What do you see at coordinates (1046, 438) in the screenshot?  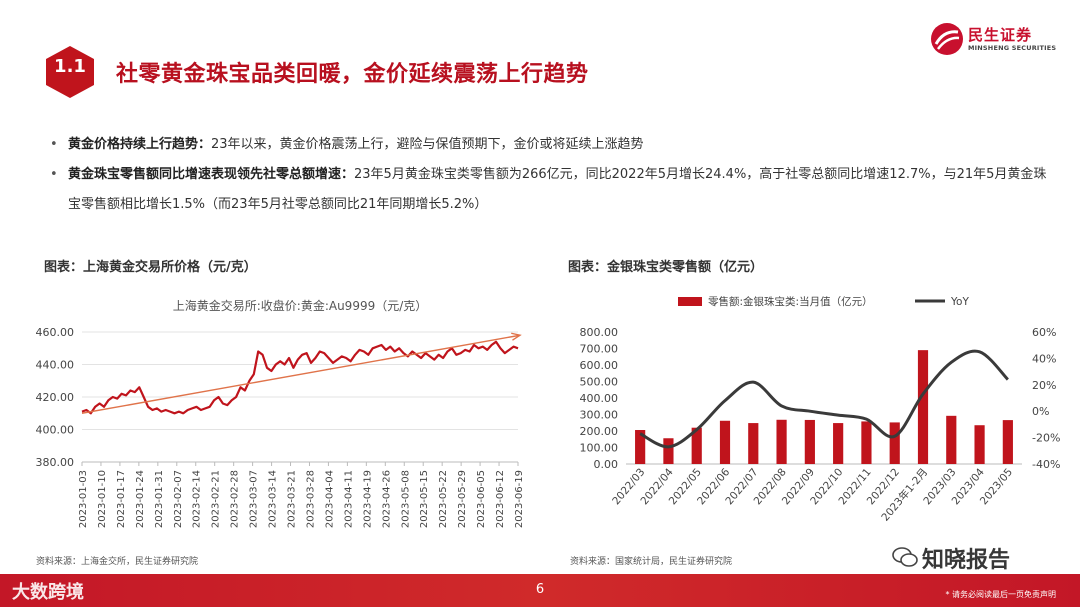 I see `right-y-tick-label: -20%` at bounding box center [1046, 438].